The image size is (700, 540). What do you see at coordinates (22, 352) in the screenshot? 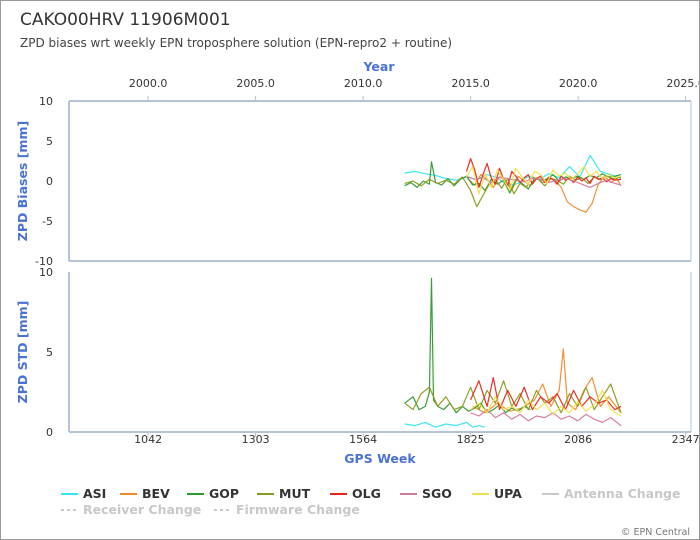
I see `std-axis-label: ZPD STD [mm]` at bounding box center [22, 352].